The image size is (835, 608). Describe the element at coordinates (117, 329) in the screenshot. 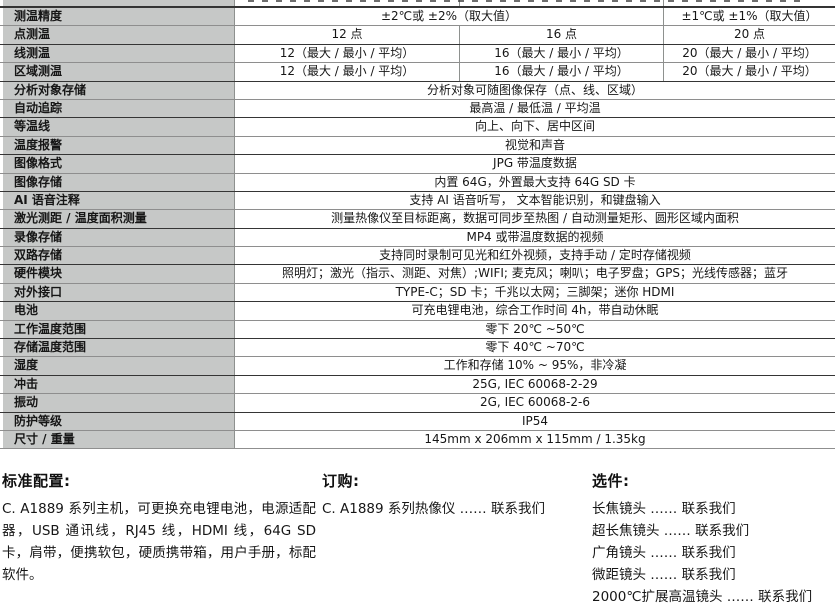

I see `spec-row-label: 工作温度范围` at that location.